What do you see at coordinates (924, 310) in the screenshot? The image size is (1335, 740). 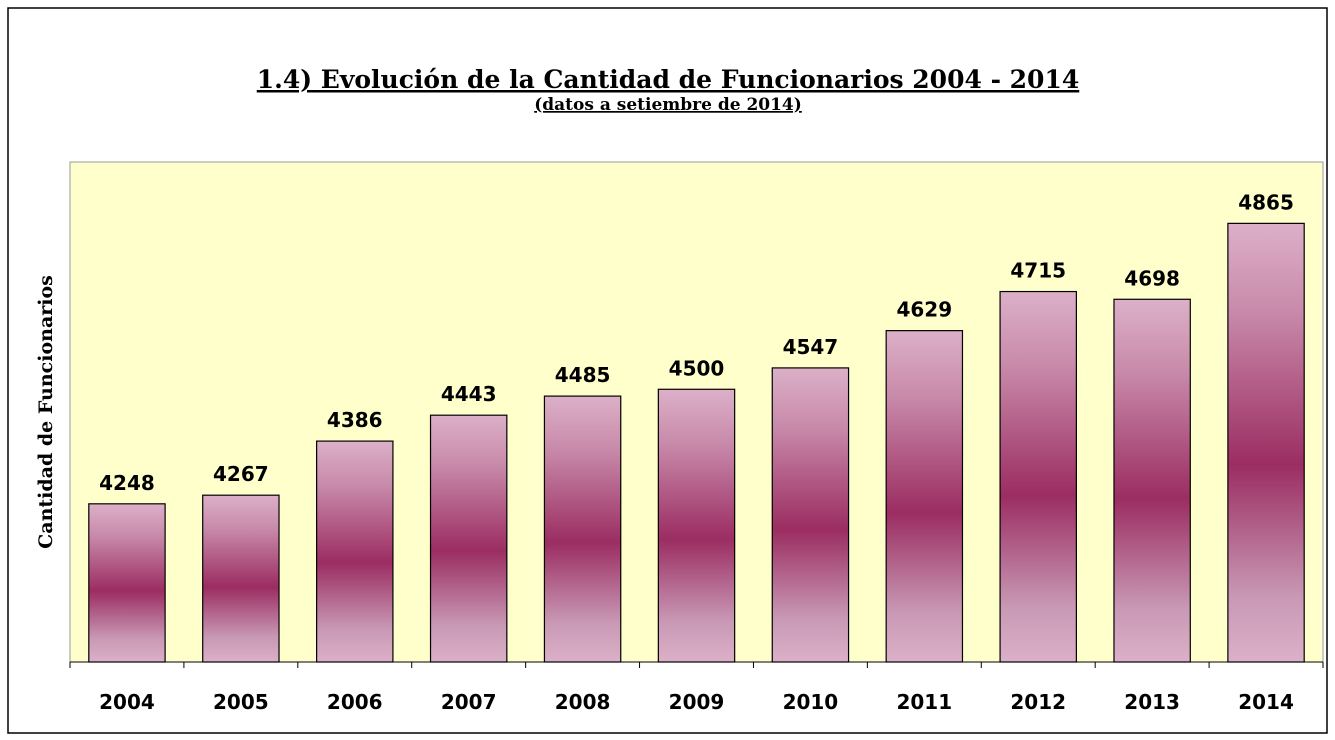 I see `data-label: 4629` at bounding box center [924, 310].